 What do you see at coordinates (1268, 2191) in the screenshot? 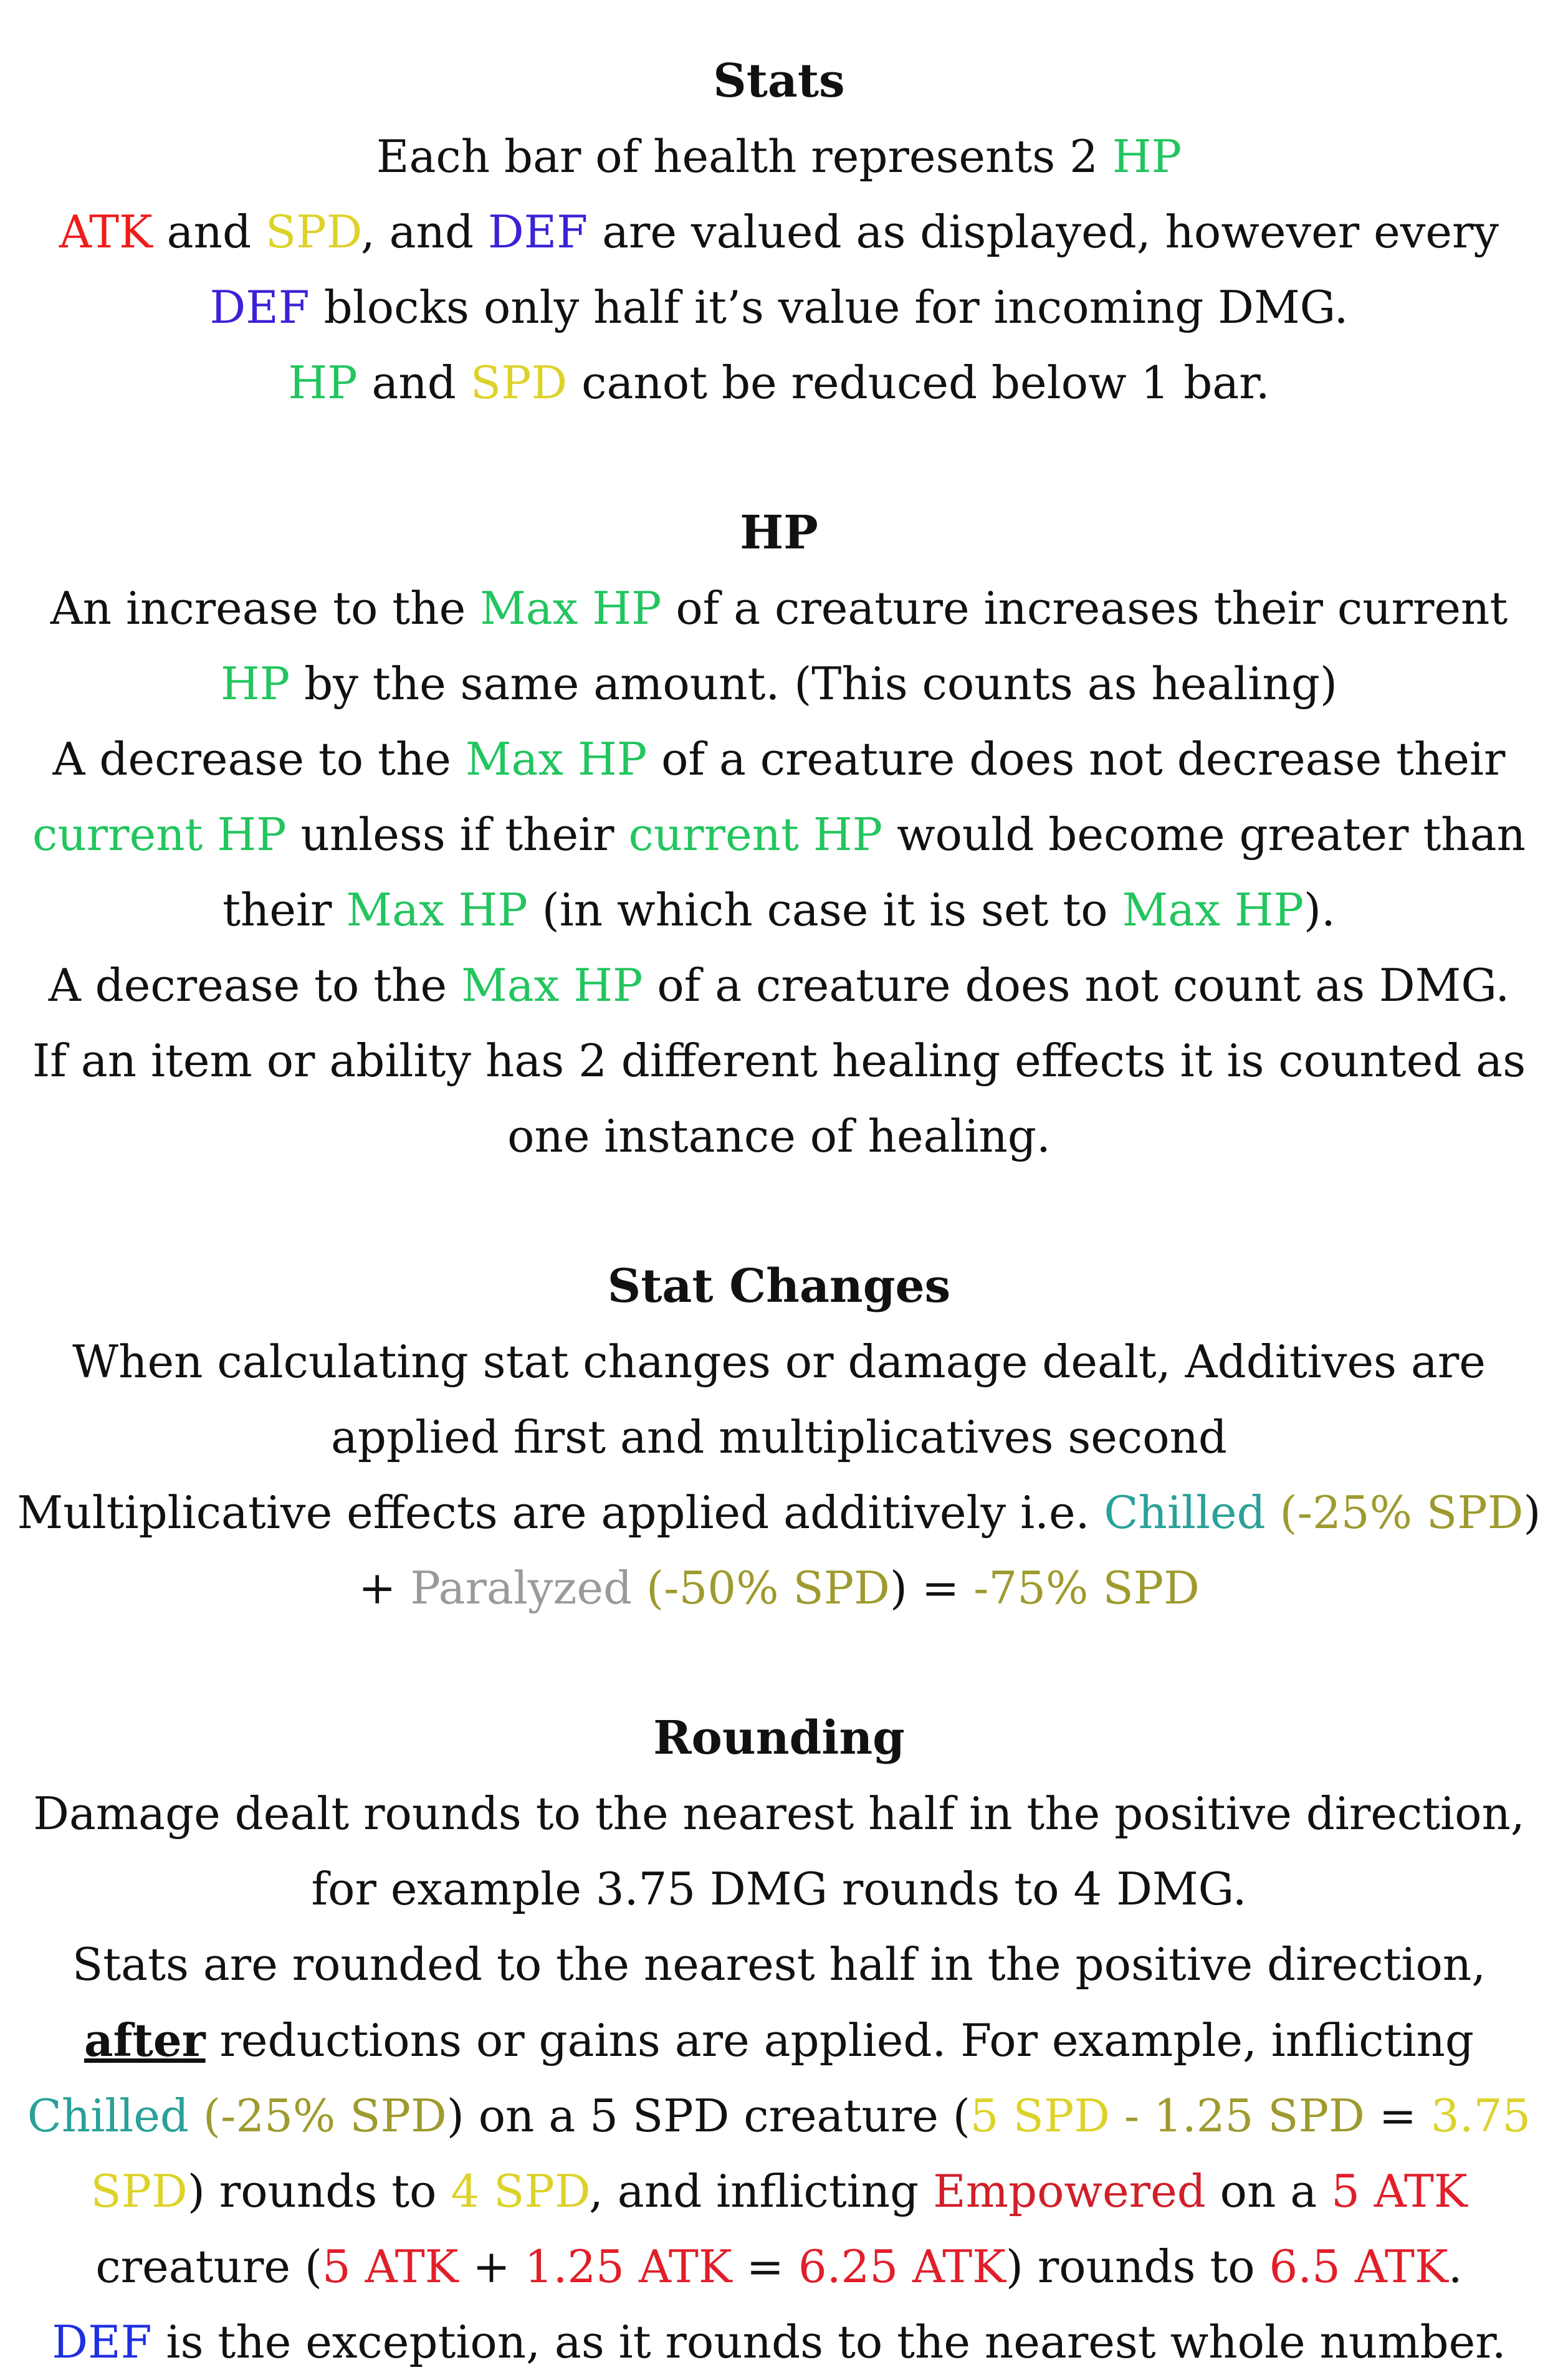
I see `text-run: on a` at bounding box center [1268, 2191].